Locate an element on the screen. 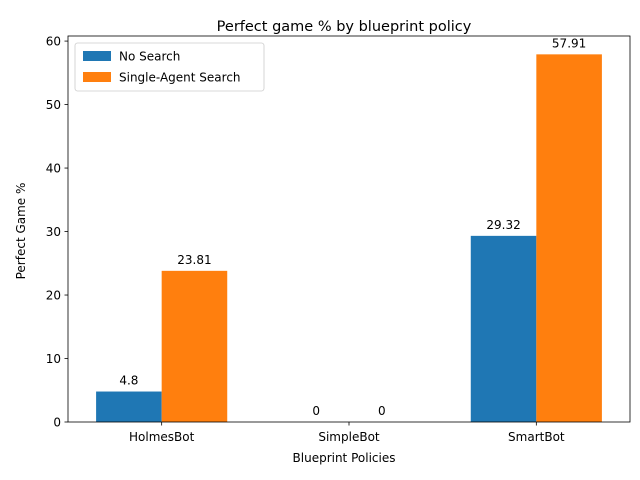 This screenshot has width=640, height=480. data-label: 57.91 is located at coordinates (569, 43).